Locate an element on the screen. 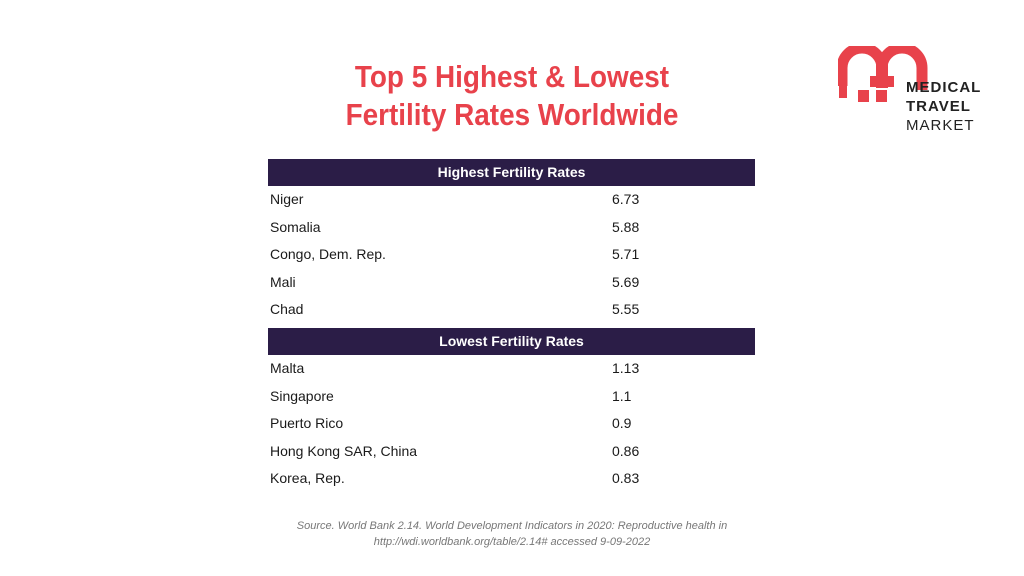 The width and height of the screenshot is (1024, 576). country-cell: Somalia is located at coordinates (295, 226).